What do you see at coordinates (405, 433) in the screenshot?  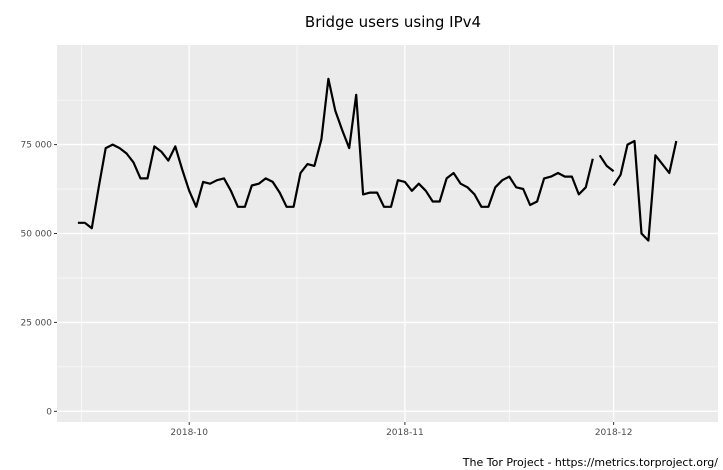 I see `x-tick-label: 2018-11` at bounding box center [405, 433].